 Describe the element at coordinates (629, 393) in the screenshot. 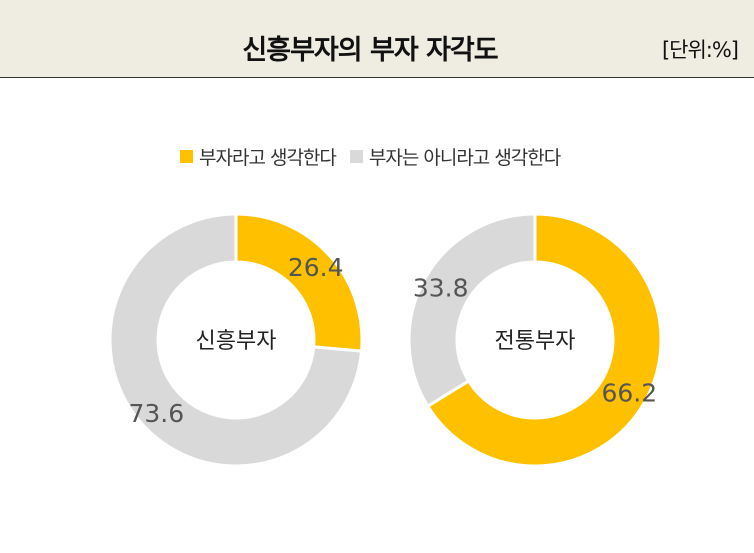

I see `donut-1-label-0: 66.2` at that location.